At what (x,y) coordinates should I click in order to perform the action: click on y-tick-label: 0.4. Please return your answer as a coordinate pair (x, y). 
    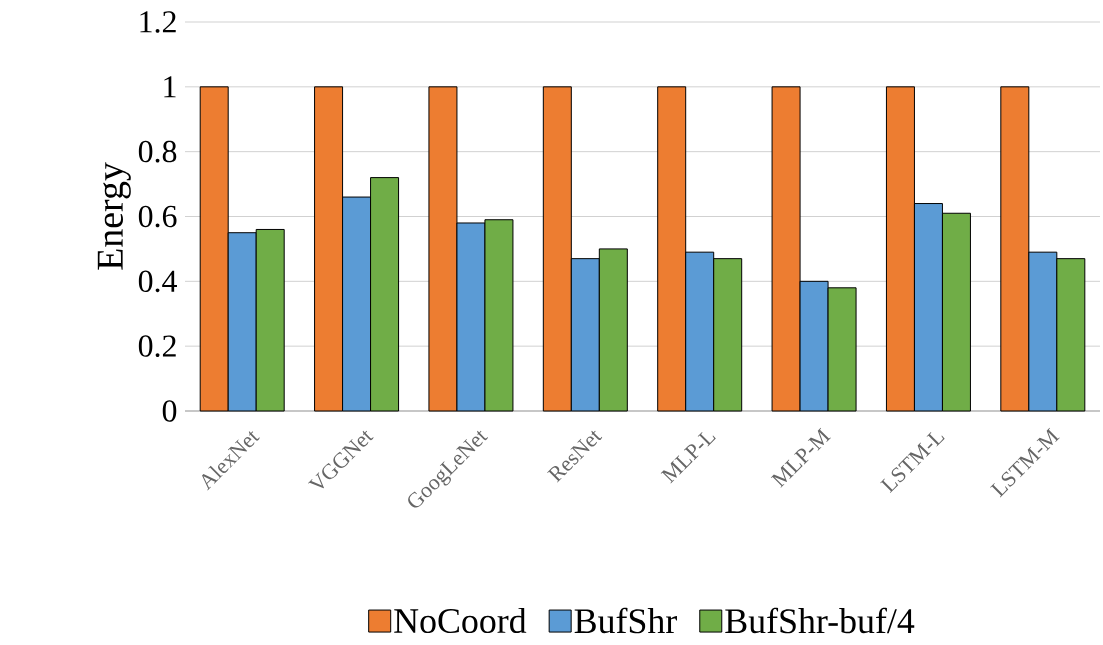
    Looking at the image, I should click on (157, 281).